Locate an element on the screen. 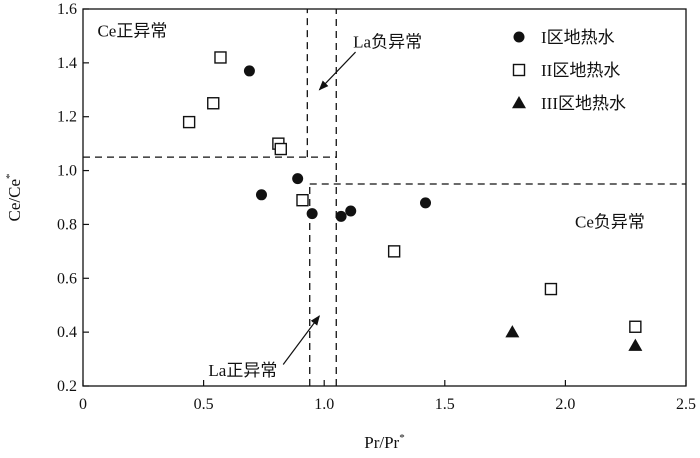 The image size is (700, 458). x-tick-label: 0 is located at coordinates (83, 404).